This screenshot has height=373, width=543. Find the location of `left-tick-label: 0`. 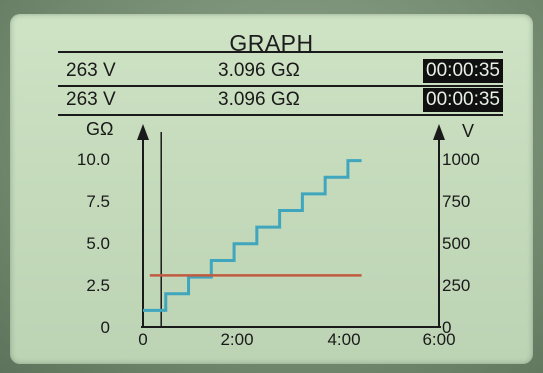

left-tick-label: 0 is located at coordinates (105, 327).